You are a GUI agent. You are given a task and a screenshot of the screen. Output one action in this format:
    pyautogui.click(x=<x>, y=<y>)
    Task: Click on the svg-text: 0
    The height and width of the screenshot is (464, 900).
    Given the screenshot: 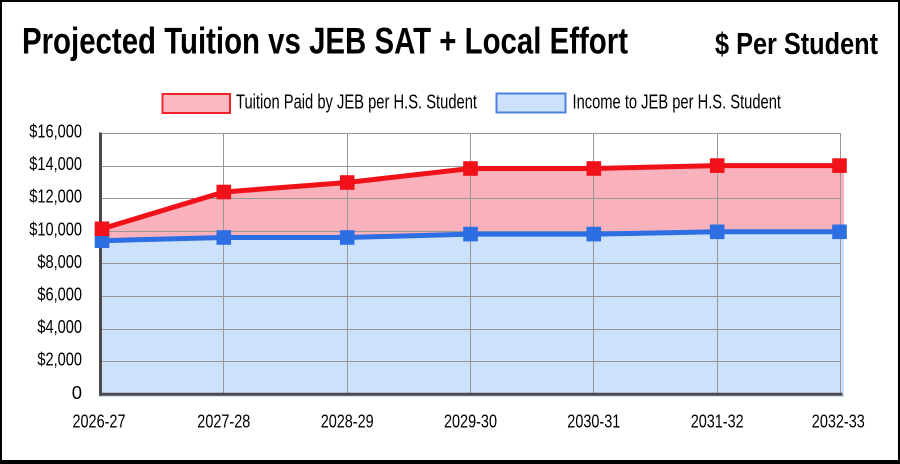 What is the action you would take?
    pyautogui.click(x=77, y=392)
    